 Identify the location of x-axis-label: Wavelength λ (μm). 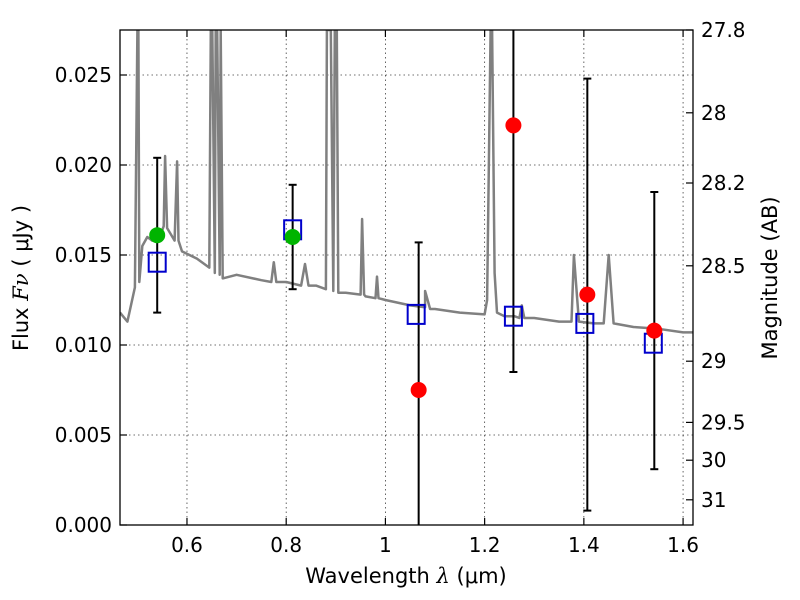
(405, 576).